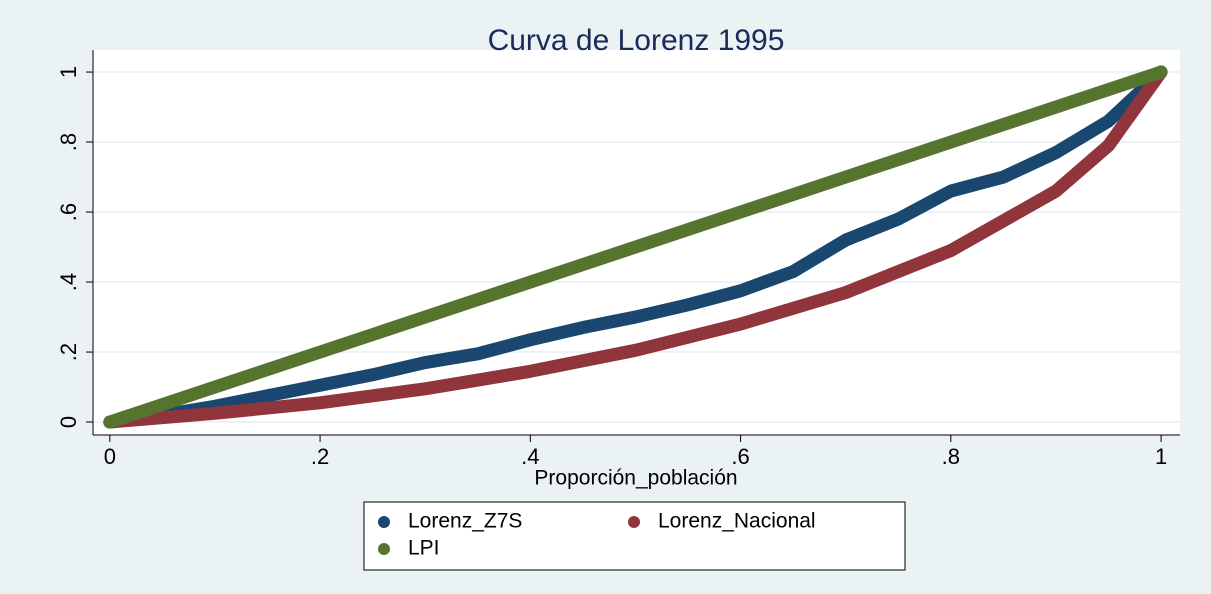  What do you see at coordinates (320, 456) in the screenshot?
I see `x-tick-label: .2` at bounding box center [320, 456].